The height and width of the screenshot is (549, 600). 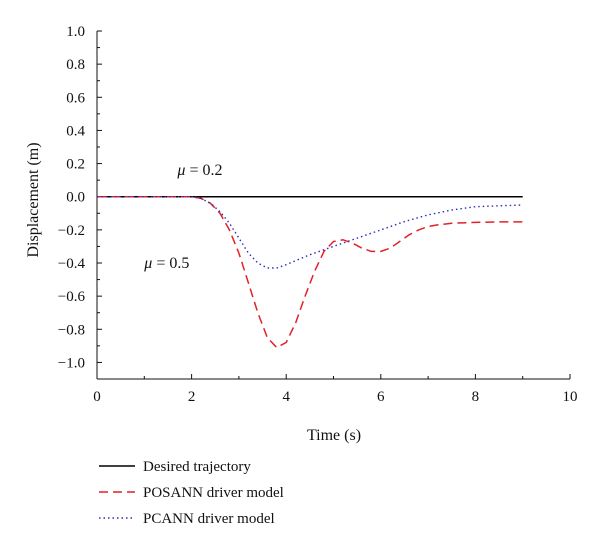 I want to click on y-axis-label: Displacement (m), so click(x=33, y=199).